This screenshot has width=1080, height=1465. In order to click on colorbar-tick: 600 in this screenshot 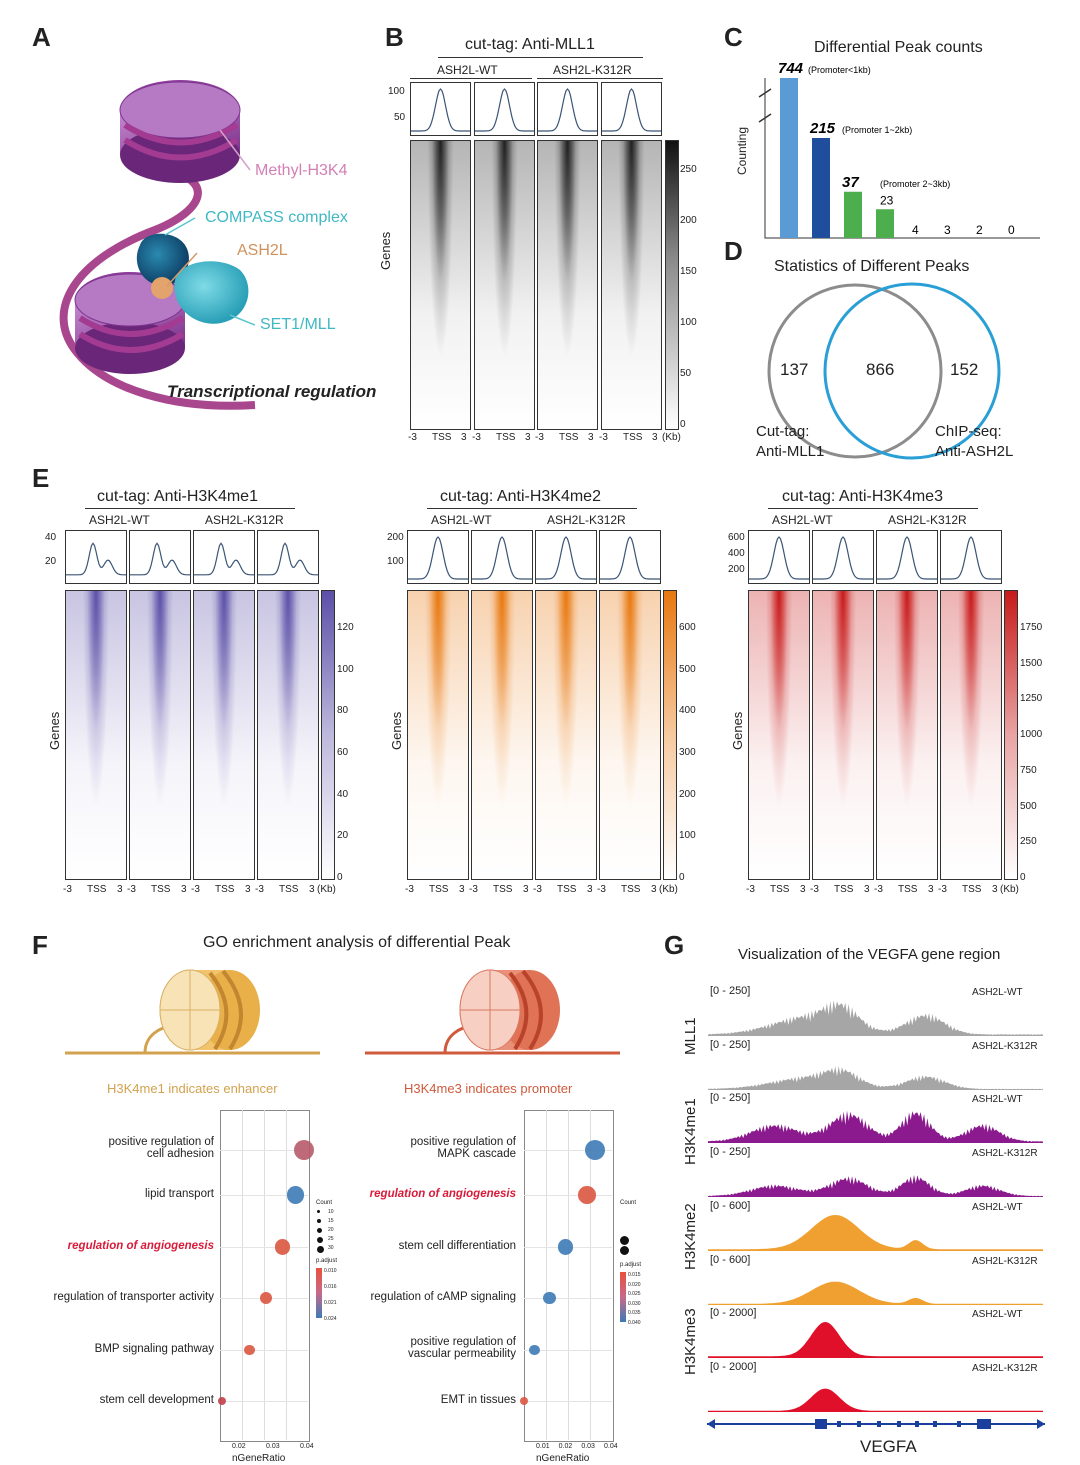, I will do `click(687, 627)`.